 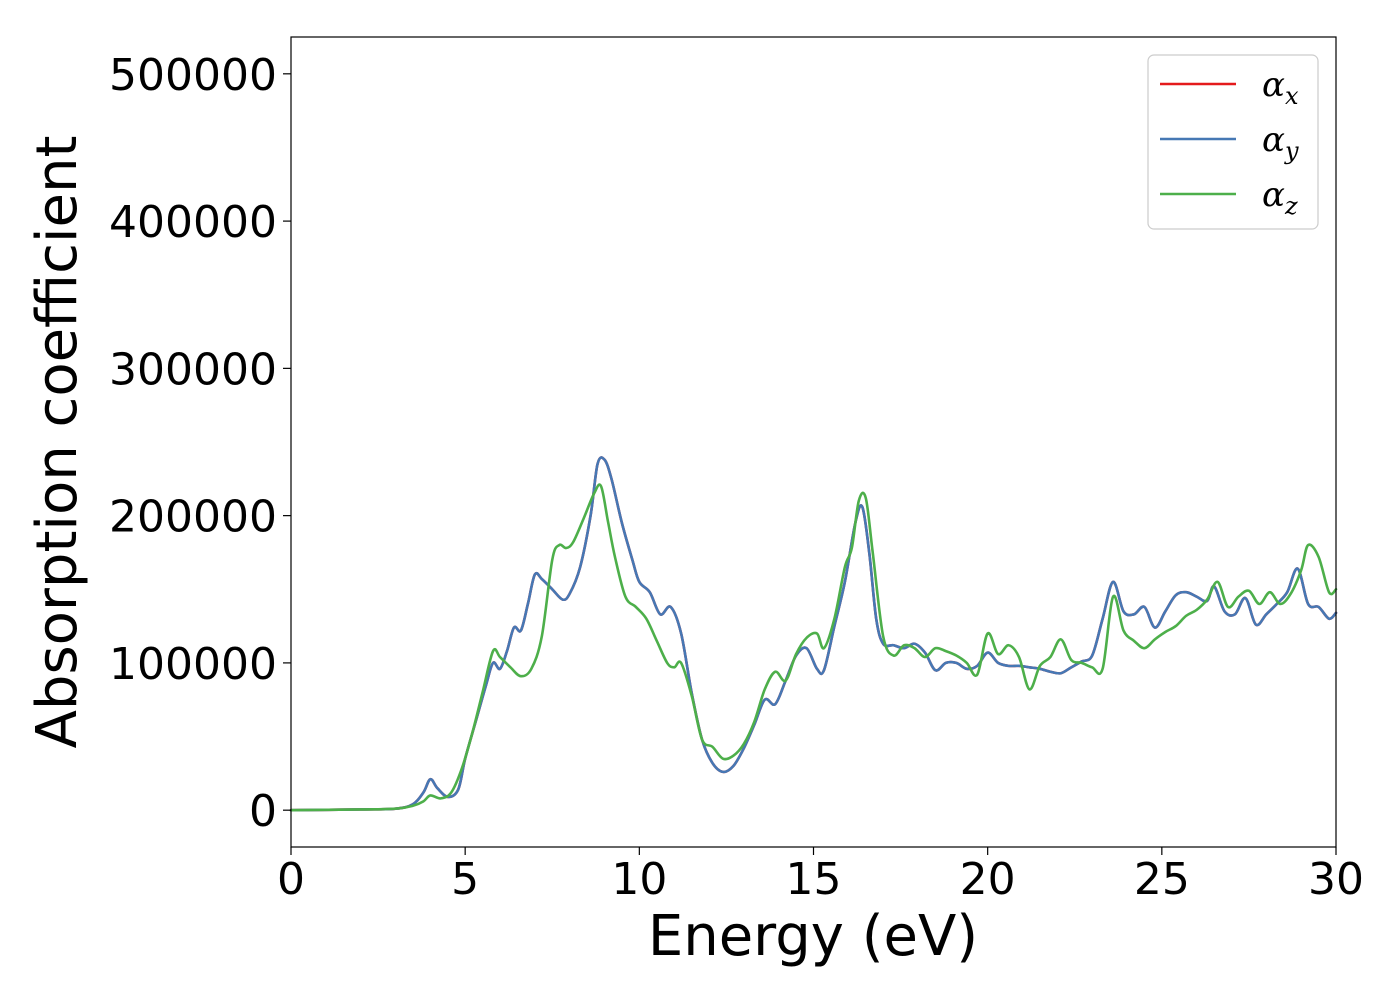 I want to click on x-tick-label: 20, so click(x=988, y=879).